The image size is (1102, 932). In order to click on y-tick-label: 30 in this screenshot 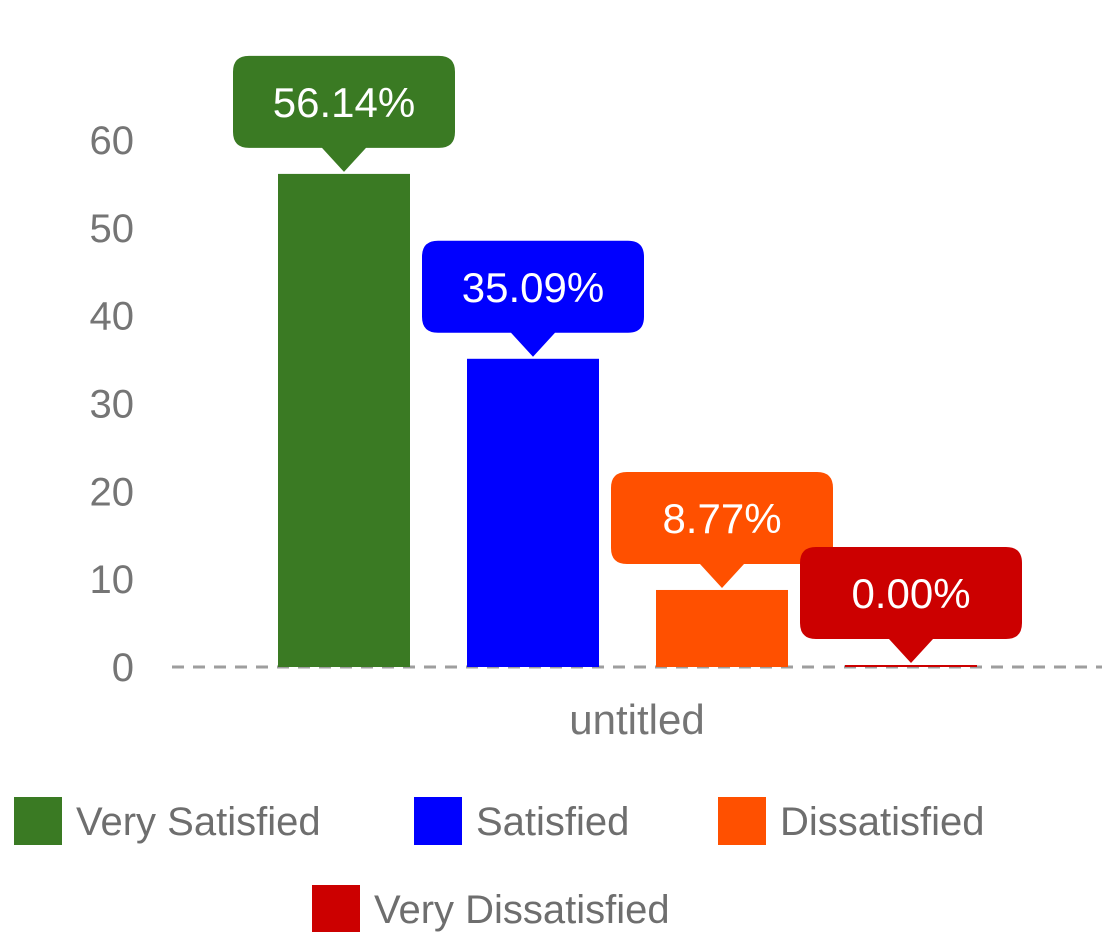, I will do `click(112, 405)`.